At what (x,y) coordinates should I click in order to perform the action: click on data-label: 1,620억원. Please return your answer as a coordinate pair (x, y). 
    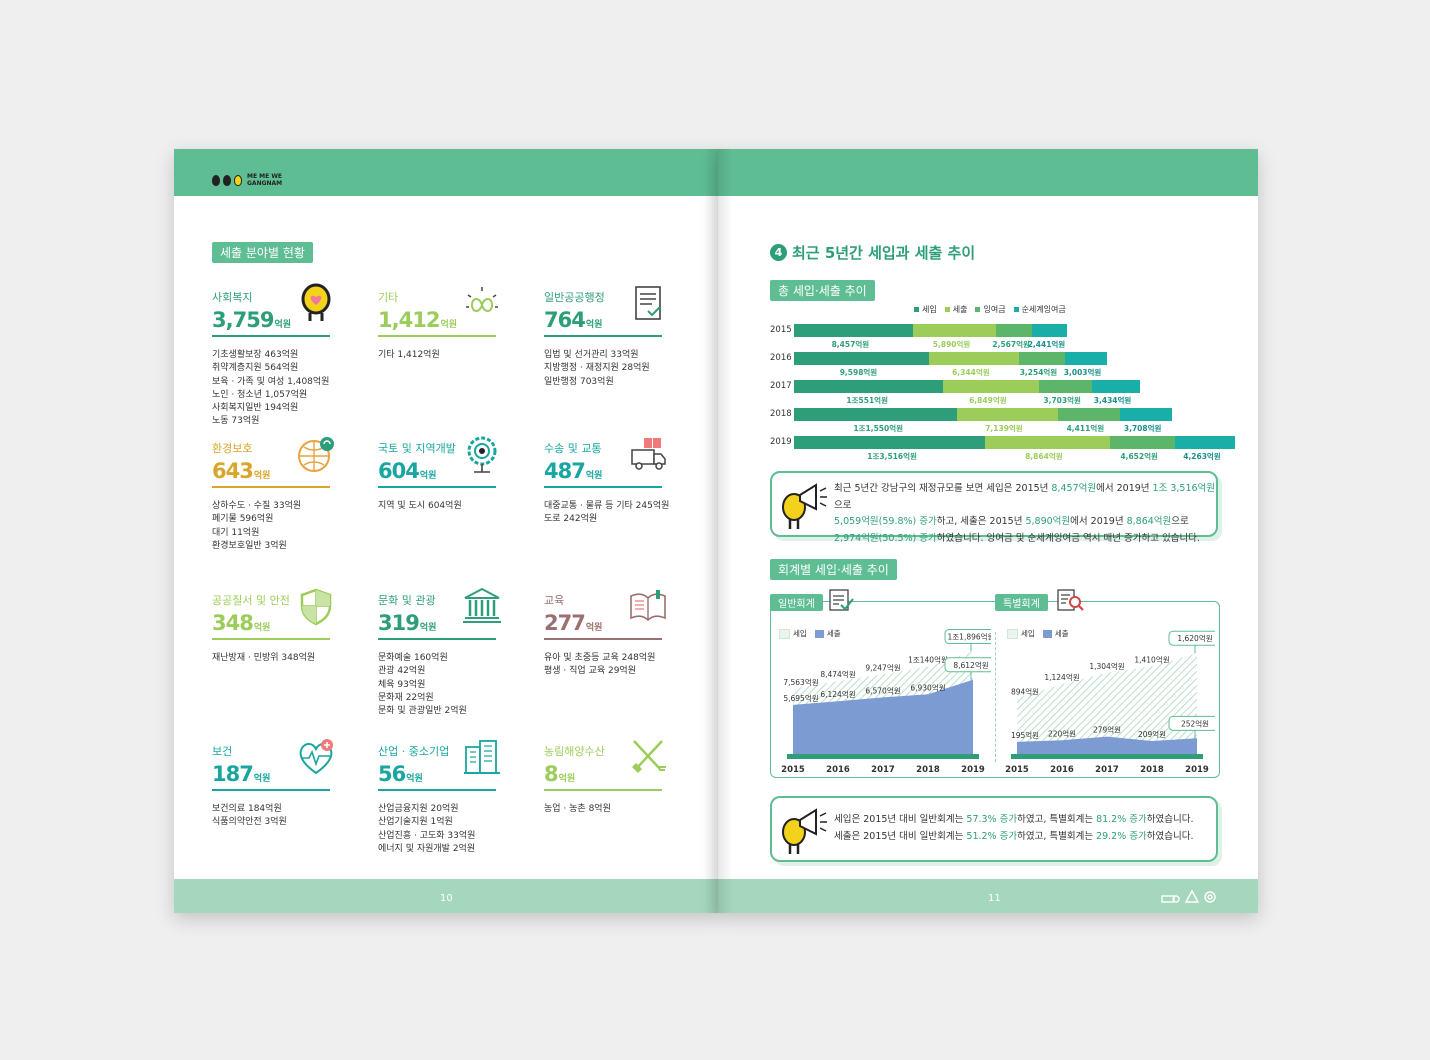
    Looking at the image, I should click on (1194, 638).